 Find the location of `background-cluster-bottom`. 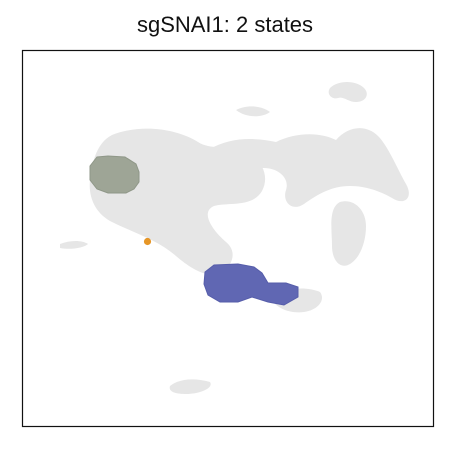

background-cluster-bottom is located at coordinates (190, 386).